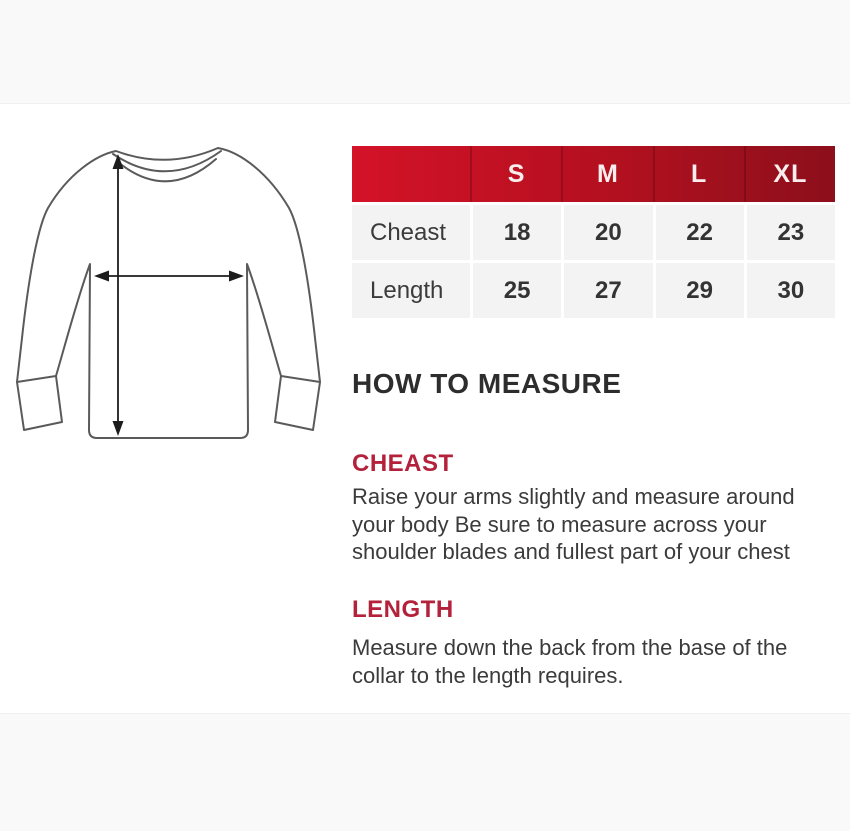 The image size is (850, 831). I want to click on size-chart-header-l: L, so click(698, 174).